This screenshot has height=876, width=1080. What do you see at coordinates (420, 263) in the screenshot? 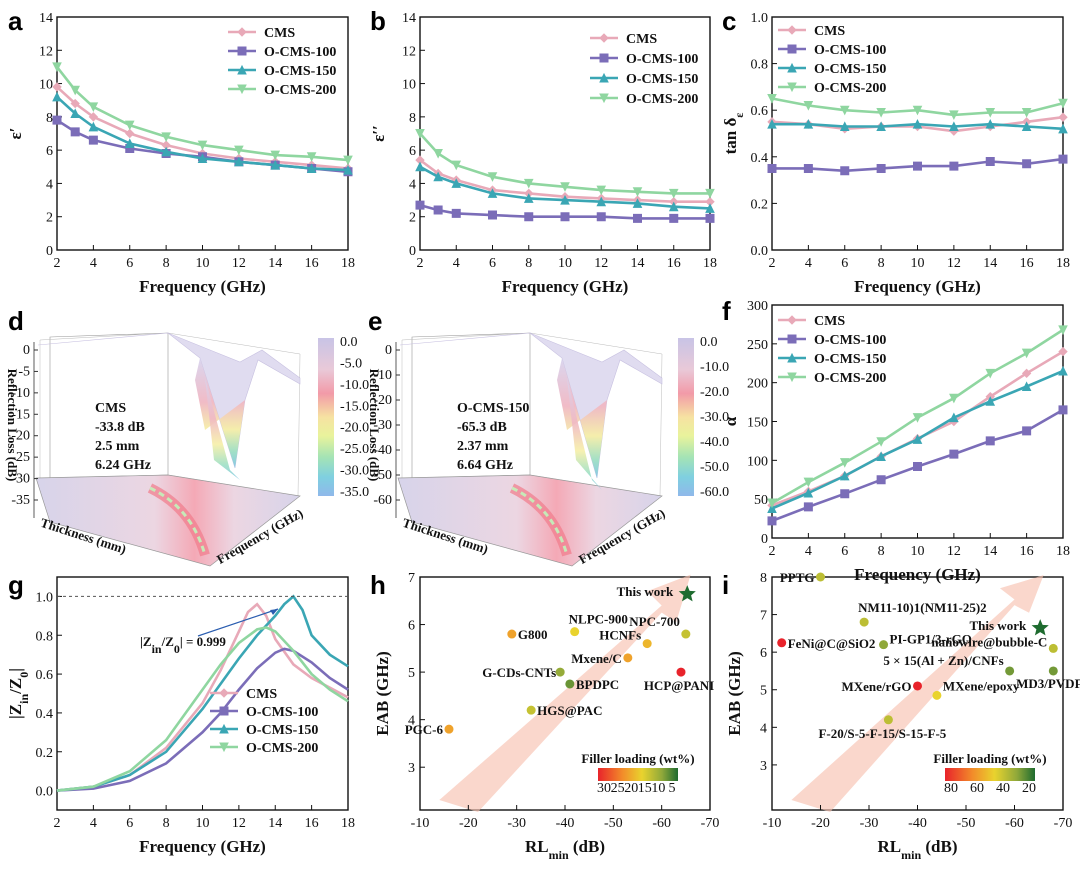
I see `x-tick-label: 2` at bounding box center [420, 263].